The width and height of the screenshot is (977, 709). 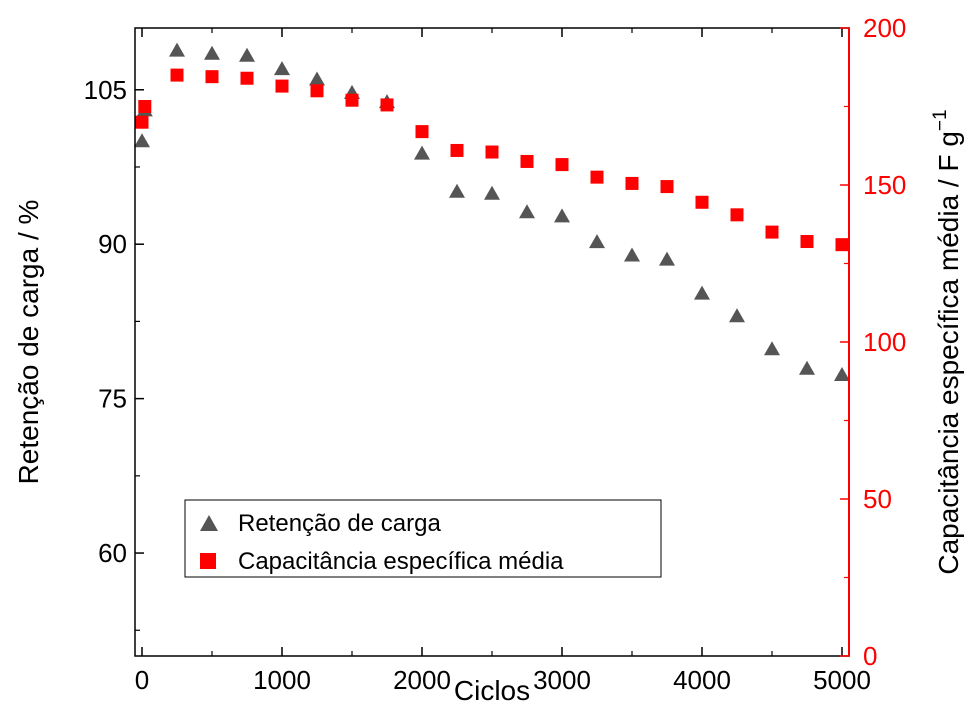 What do you see at coordinates (562, 680) in the screenshot?
I see `x-tick-label: 3000` at bounding box center [562, 680].